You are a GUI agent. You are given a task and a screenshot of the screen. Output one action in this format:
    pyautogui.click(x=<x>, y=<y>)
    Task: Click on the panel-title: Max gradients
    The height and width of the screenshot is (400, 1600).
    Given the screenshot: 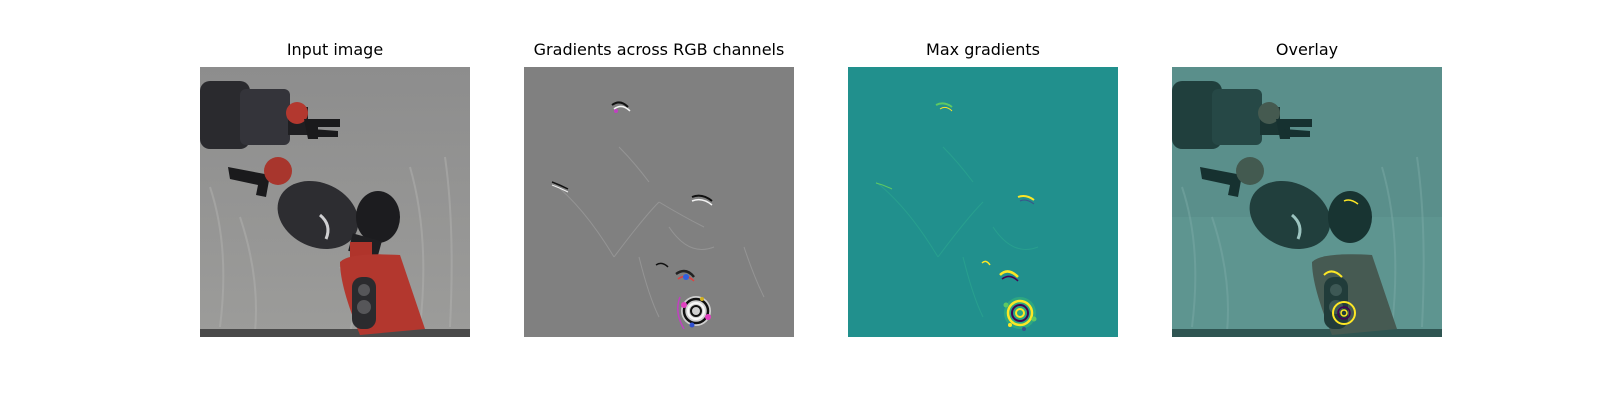 What is the action you would take?
    pyautogui.click(x=983, y=49)
    